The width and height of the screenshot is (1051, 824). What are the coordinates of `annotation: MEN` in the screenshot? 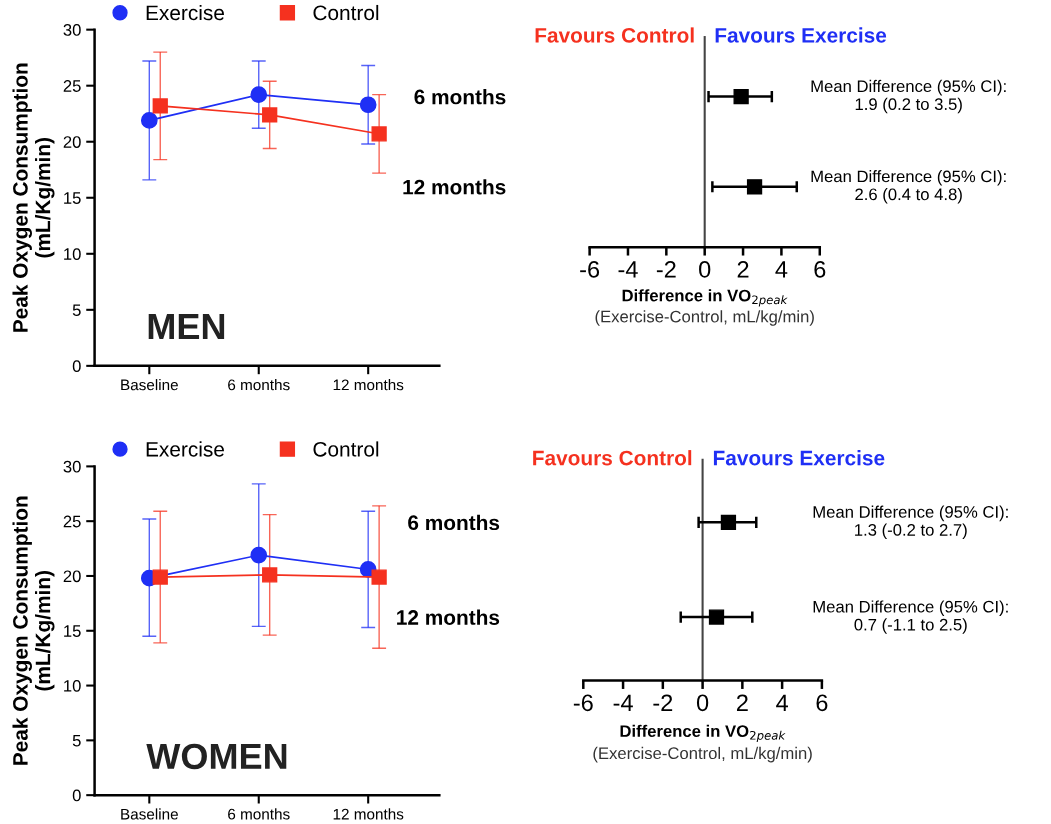 It's located at (186, 326).